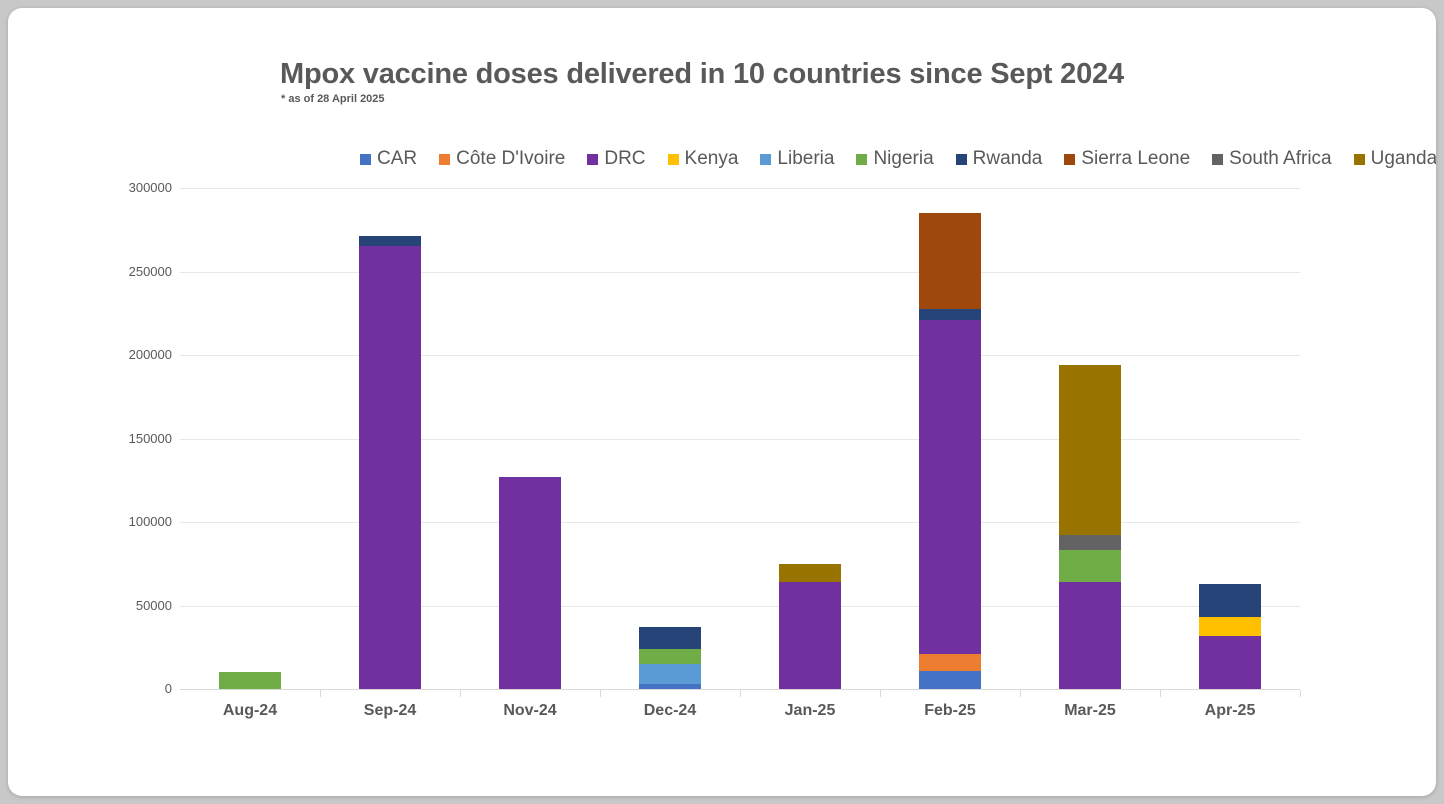 Image resolution: width=1444 pixels, height=804 pixels. What do you see at coordinates (250, 710) in the screenshot?
I see `x-axis-tick-label: Aug-24` at bounding box center [250, 710].